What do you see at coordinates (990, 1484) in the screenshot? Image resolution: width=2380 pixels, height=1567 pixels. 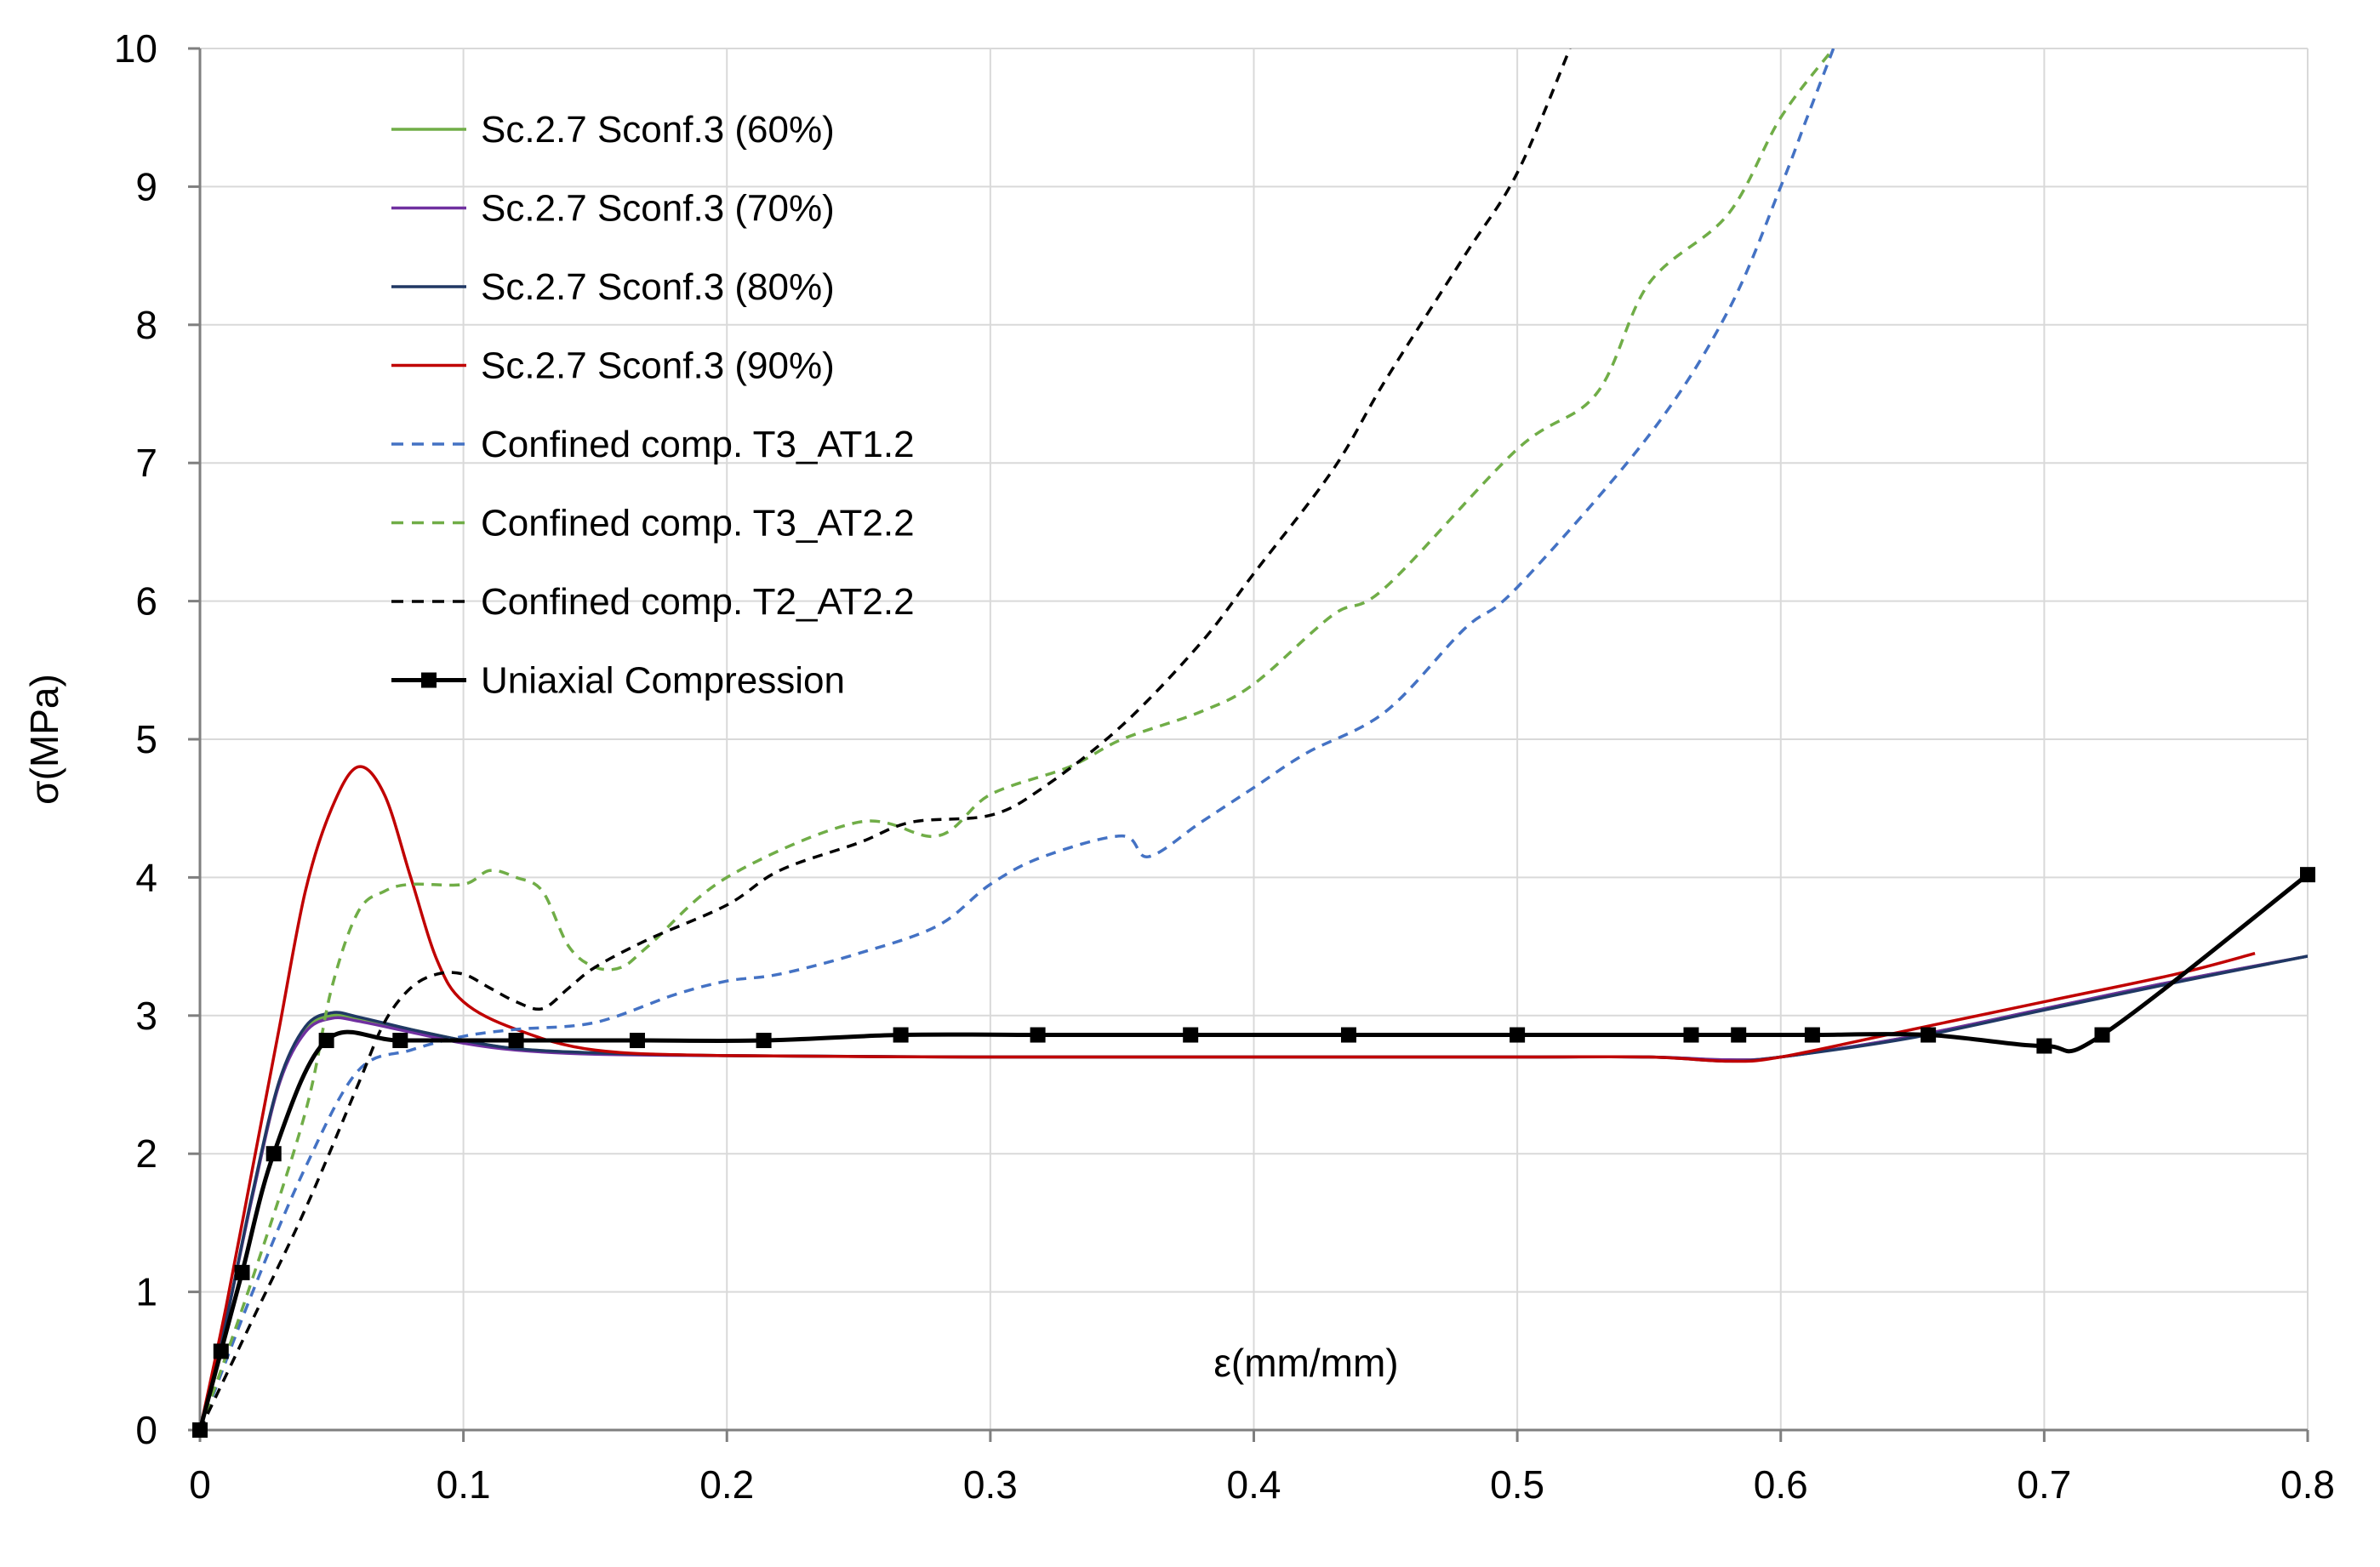 I see `x-tick-label: 0.3` at bounding box center [990, 1484].